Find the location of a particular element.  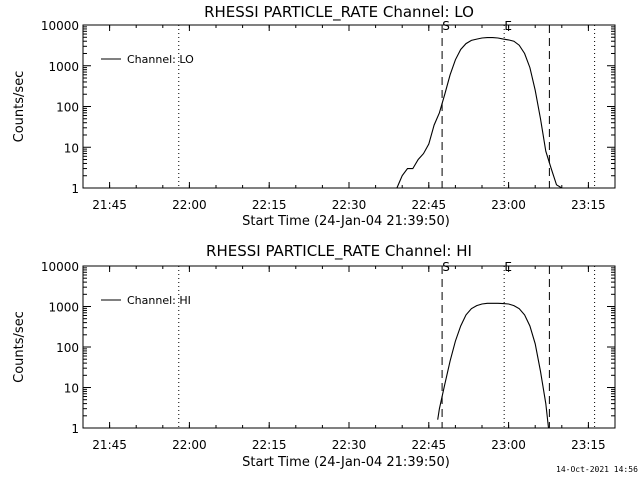

series-line-channel-hi is located at coordinates (493, 365).